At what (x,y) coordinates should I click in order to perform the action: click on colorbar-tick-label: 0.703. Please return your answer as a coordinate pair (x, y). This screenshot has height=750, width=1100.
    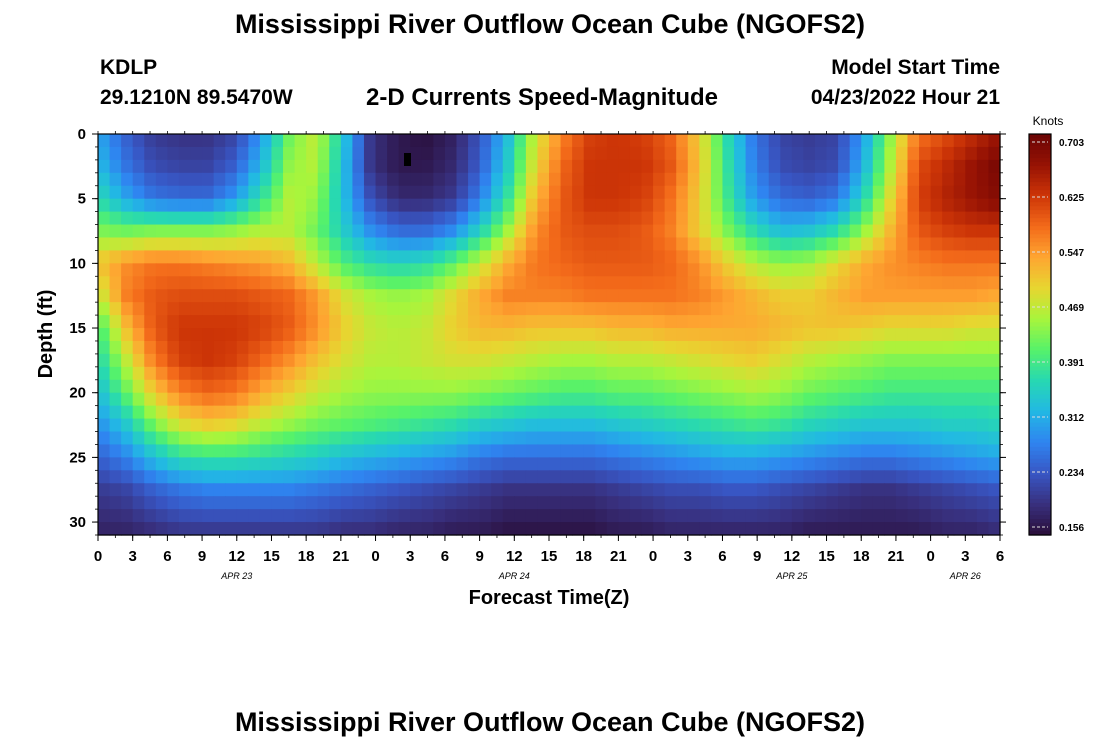
    Looking at the image, I should click on (1071, 143).